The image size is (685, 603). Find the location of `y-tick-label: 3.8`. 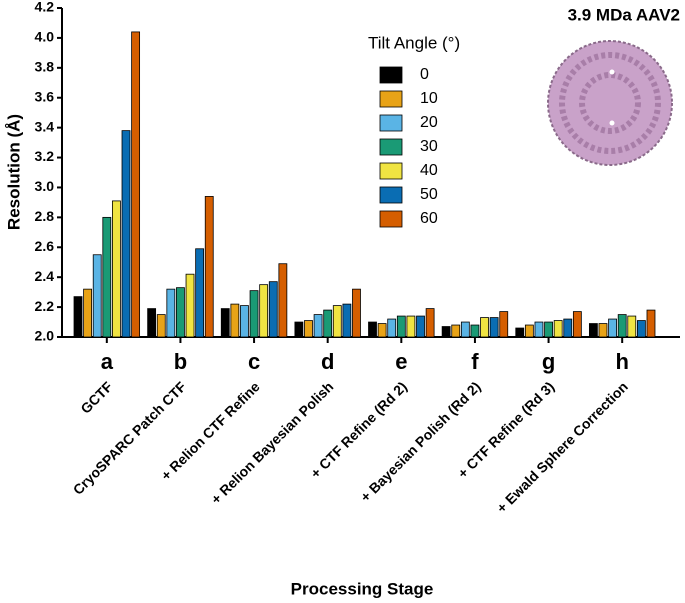

y-tick-label: 3.8 is located at coordinates (45, 67).